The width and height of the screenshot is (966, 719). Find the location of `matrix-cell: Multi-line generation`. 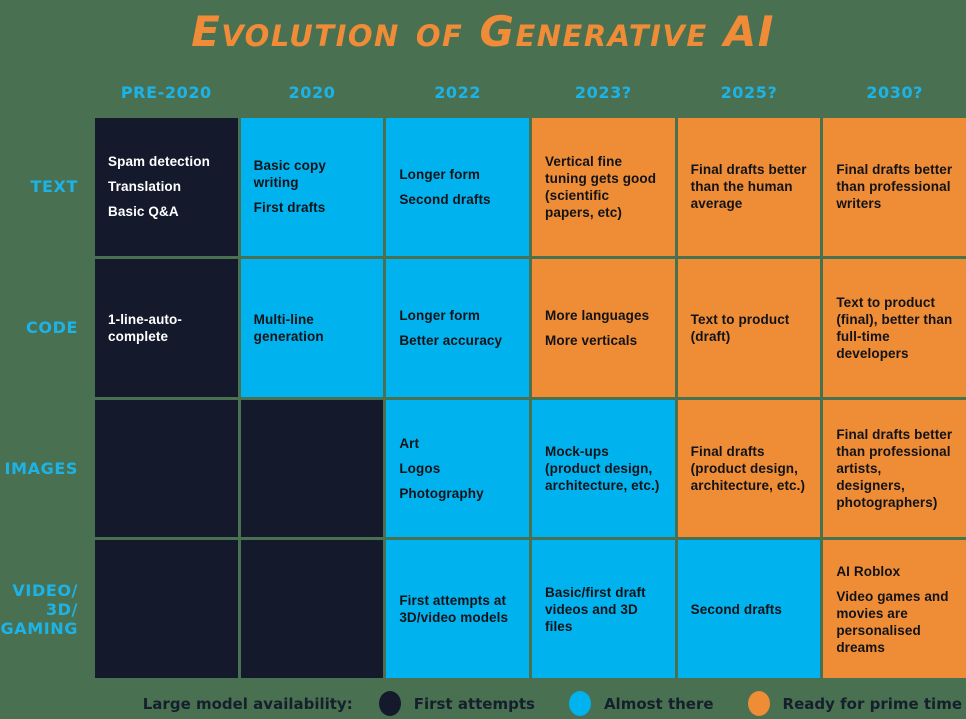

matrix-cell: Multi-line generation is located at coordinates (312, 327).